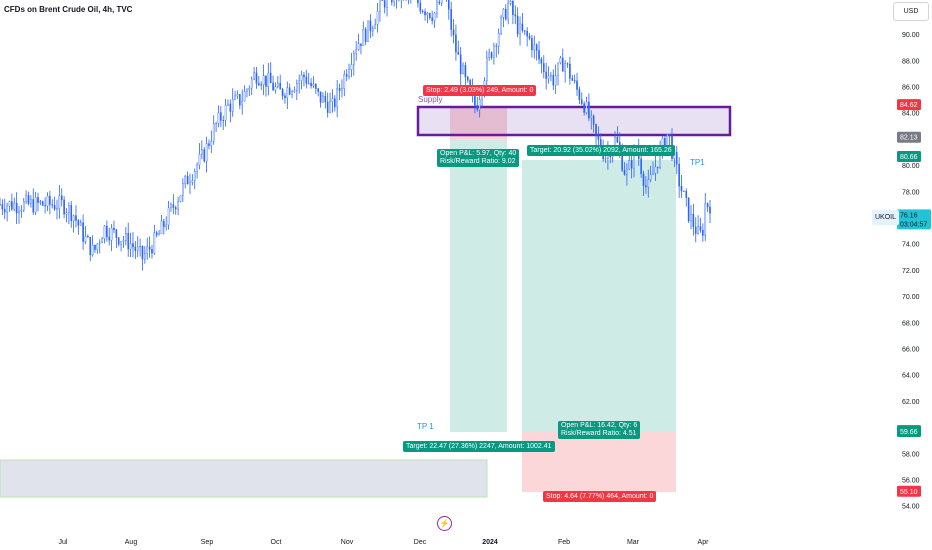 Image resolution: width=932 pixels, height=550 pixels. I want to click on demand-zone, so click(244, 478).